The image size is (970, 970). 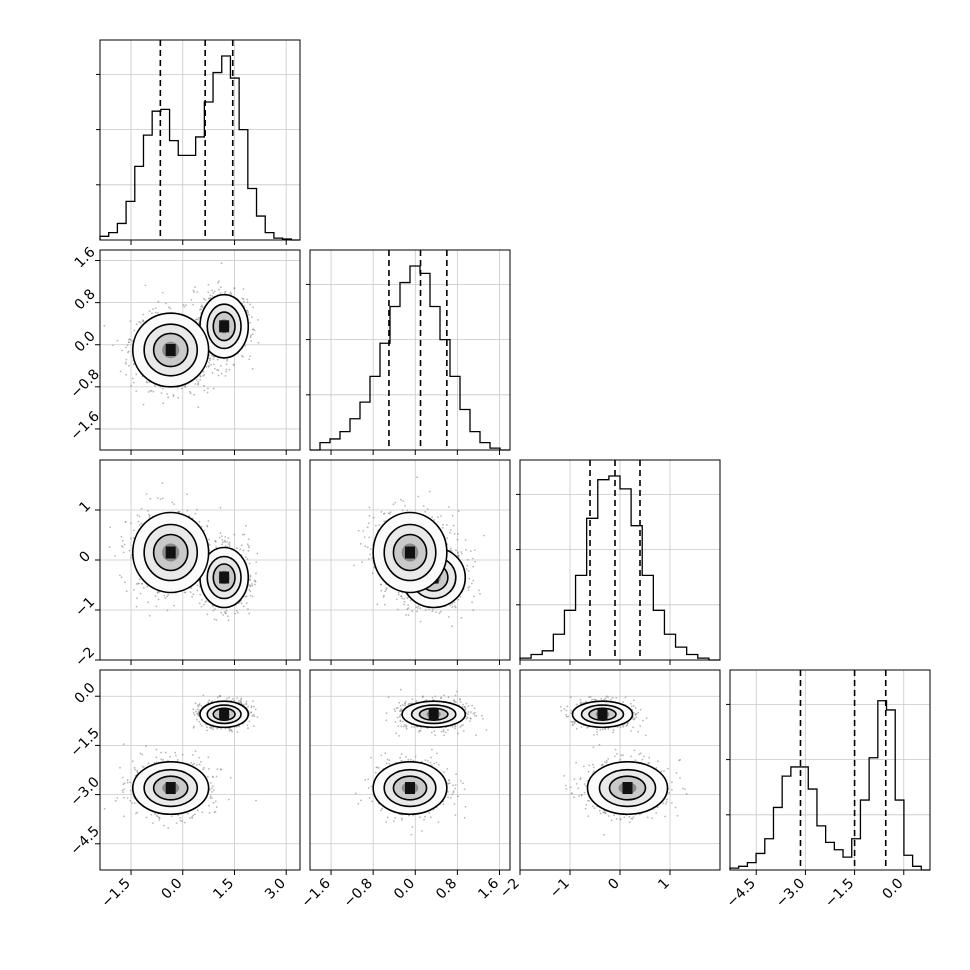 What do you see at coordinates (410, 552) in the screenshot?
I see `density-peak` at bounding box center [410, 552].